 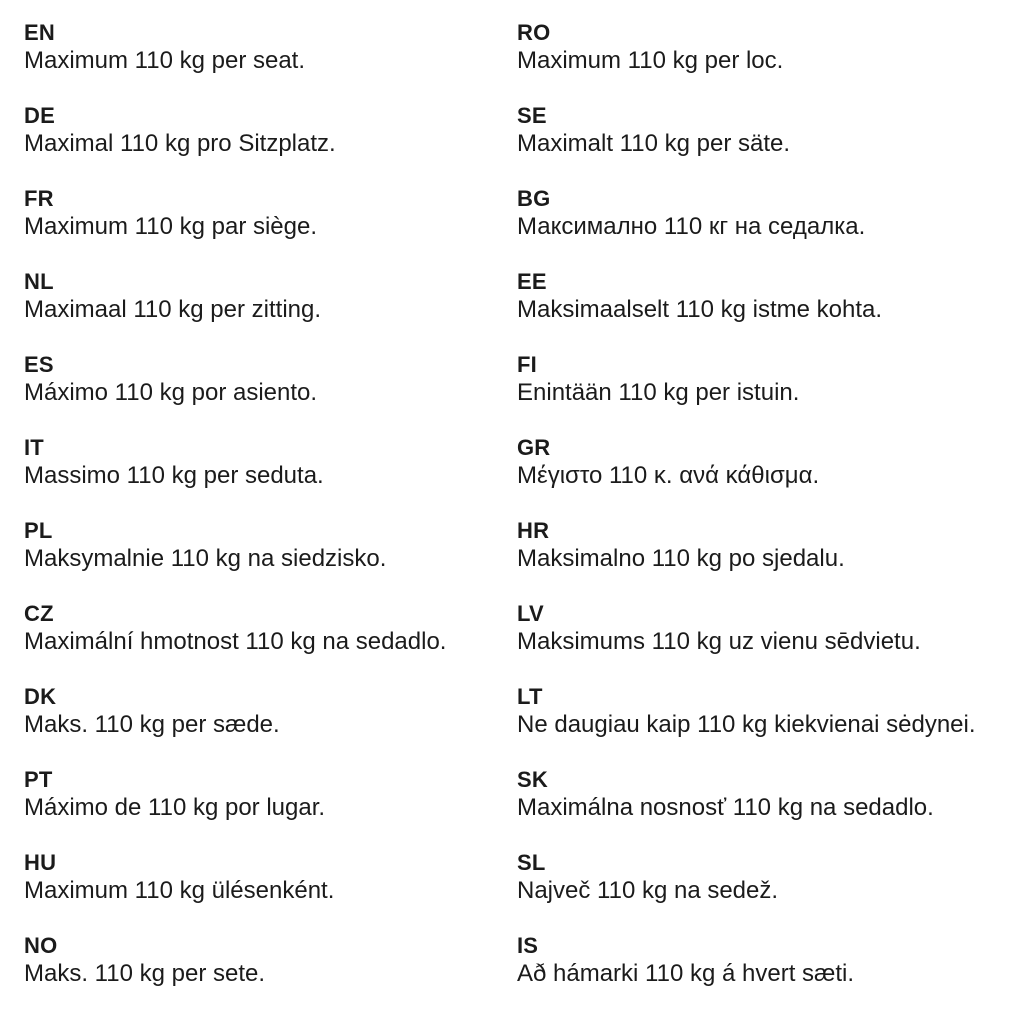 What do you see at coordinates (174, 475) in the screenshot?
I see `lang-text: Massimo 110 kg per seduta.` at bounding box center [174, 475].